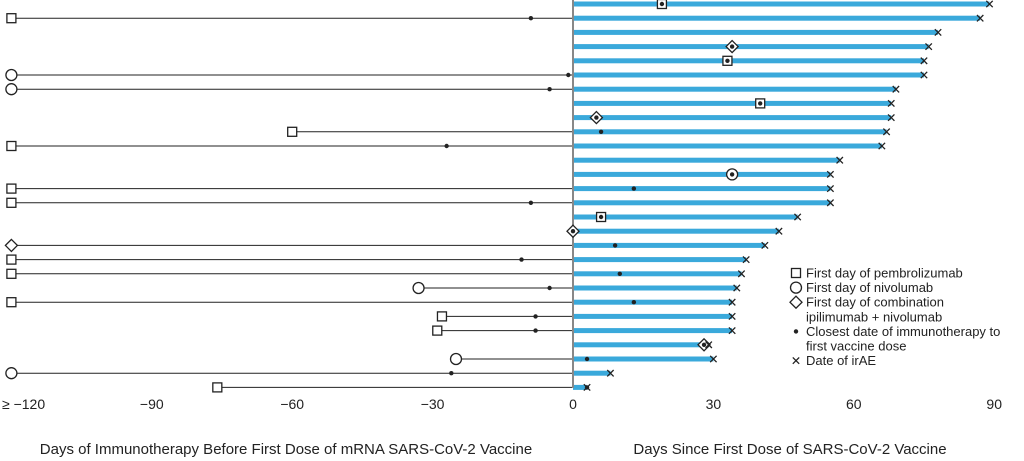  Describe the element at coordinates (884, 273) in the screenshot. I see `legend-label: First day of pembrolizumab` at that location.